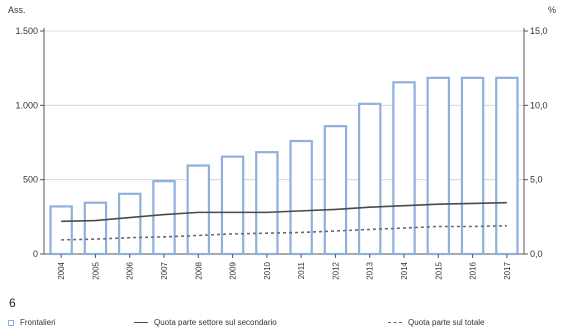  Describe the element at coordinates (539, 31) in the screenshot. I see `y-right-tick-label: 15,0` at that location.